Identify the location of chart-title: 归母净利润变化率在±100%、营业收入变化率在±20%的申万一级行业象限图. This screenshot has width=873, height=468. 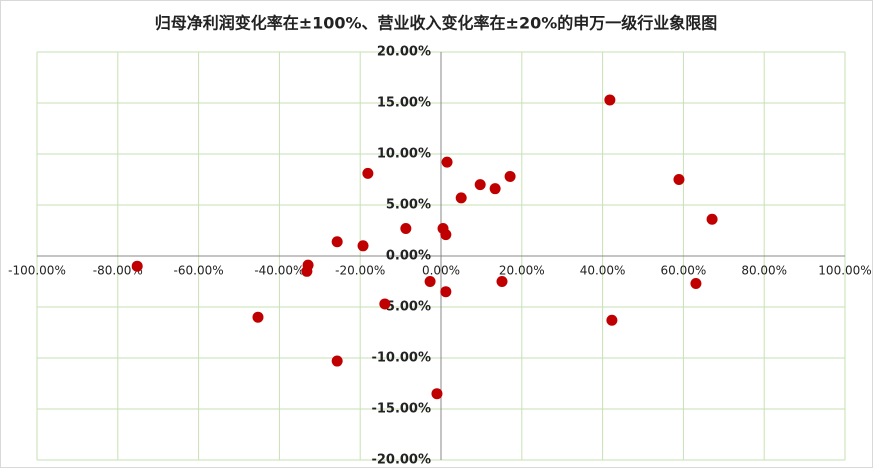
(436, 23).